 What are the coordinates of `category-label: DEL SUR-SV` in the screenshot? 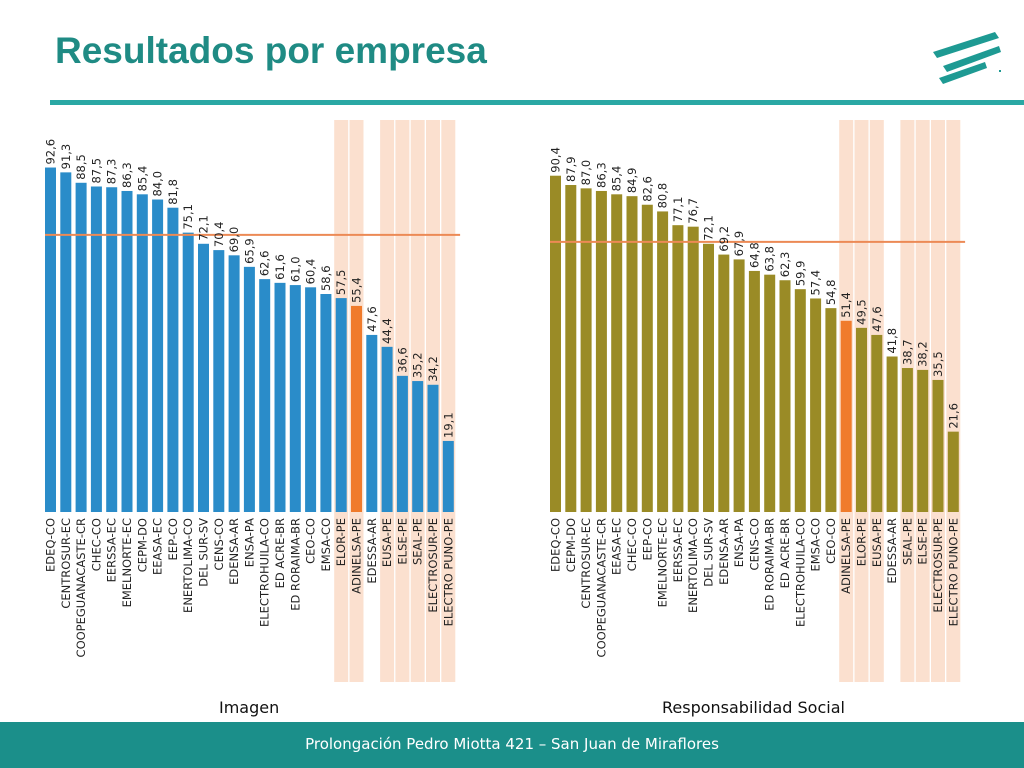 It's located at (709, 552).